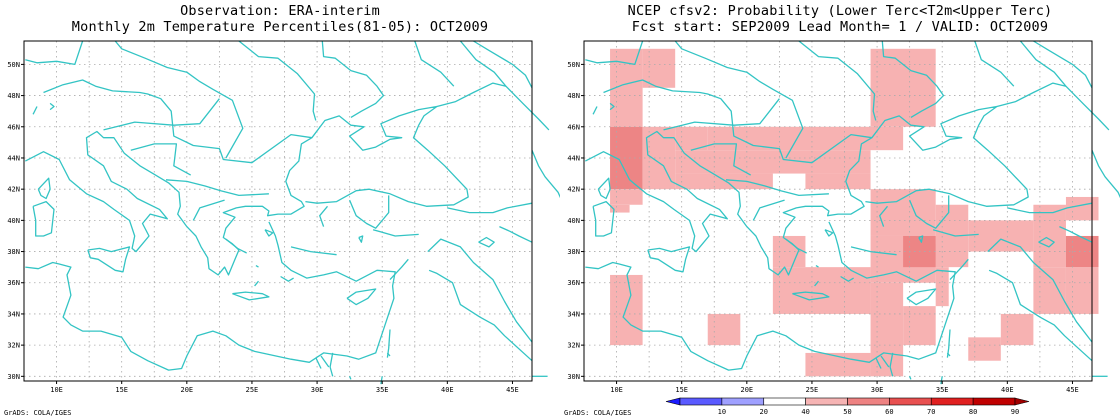 The image size is (1120, 420). I want to click on colorbar-label: 70, so click(931, 412).